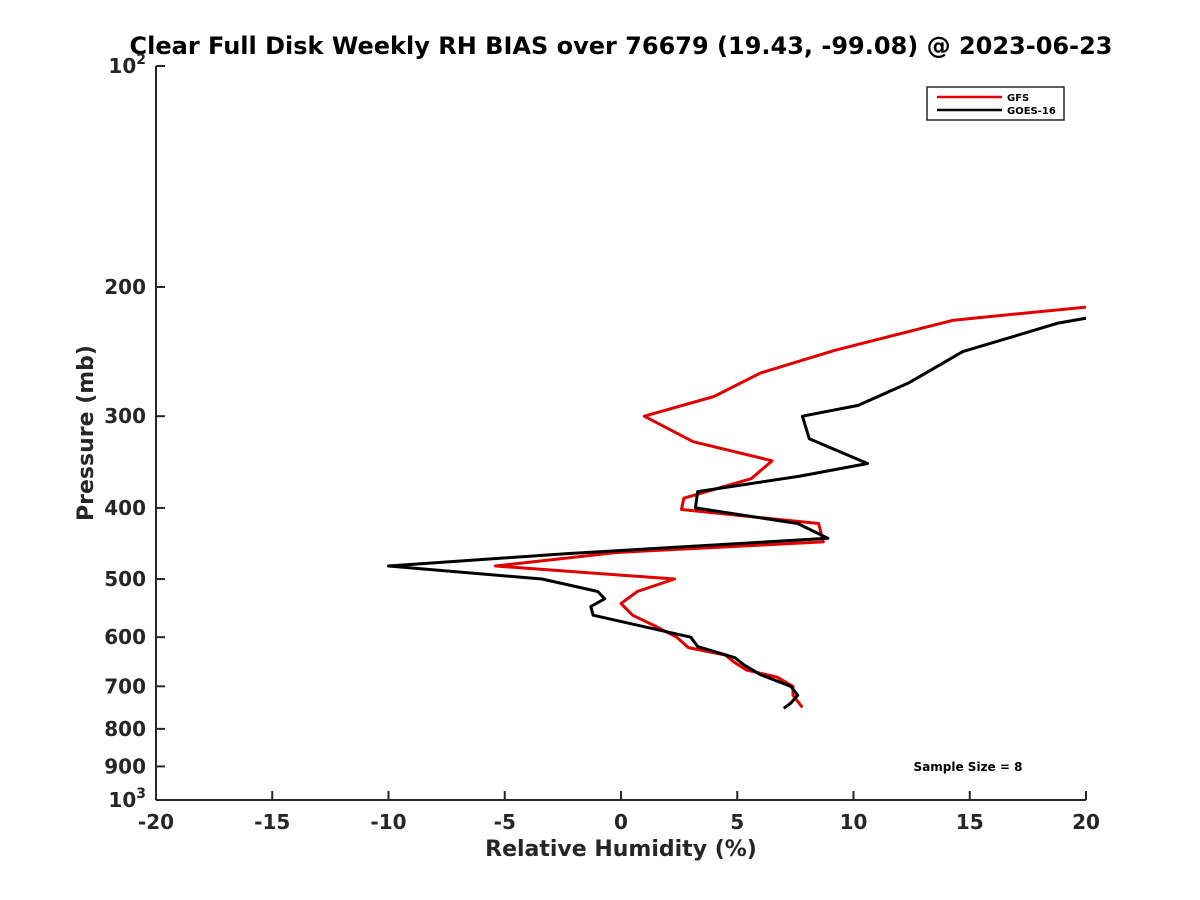 The width and height of the screenshot is (1200, 900). What do you see at coordinates (141, 794) in the screenshot?
I see `y-tick-exponent: 3` at bounding box center [141, 794].